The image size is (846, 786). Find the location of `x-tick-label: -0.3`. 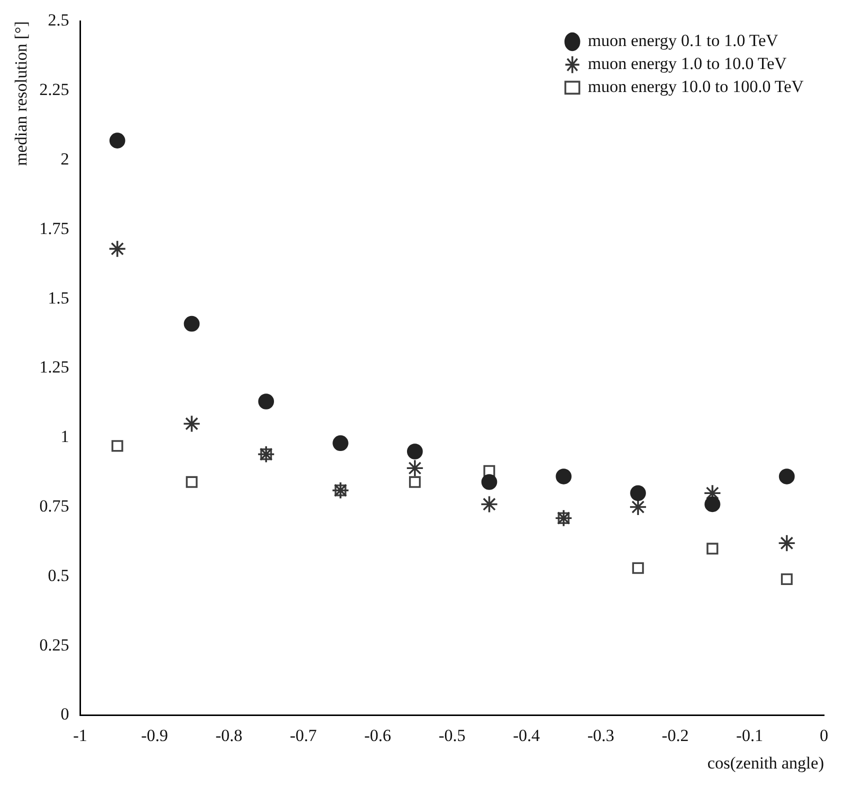

x-tick-label: -0.3 is located at coordinates (600, 735).